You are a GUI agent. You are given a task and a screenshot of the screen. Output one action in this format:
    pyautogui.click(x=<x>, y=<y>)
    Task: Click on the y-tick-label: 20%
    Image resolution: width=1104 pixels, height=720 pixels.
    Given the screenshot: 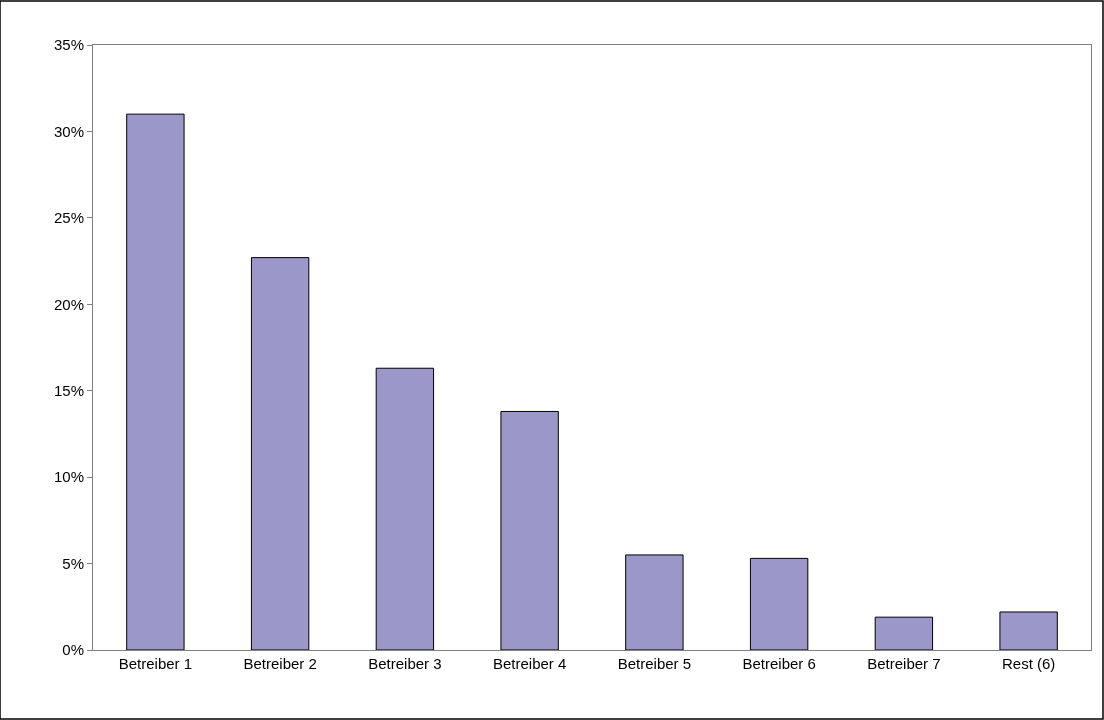 What is the action you would take?
    pyautogui.click(x=68, y=304)
    